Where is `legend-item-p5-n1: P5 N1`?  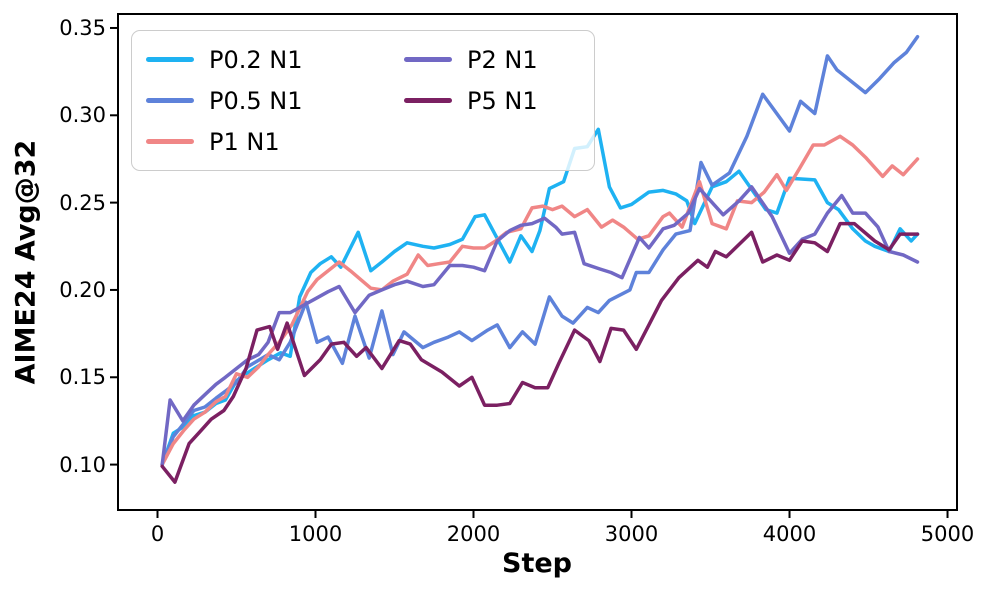
legend-item-p5-n1: P5 N1 is located at coordinates (493, 101).